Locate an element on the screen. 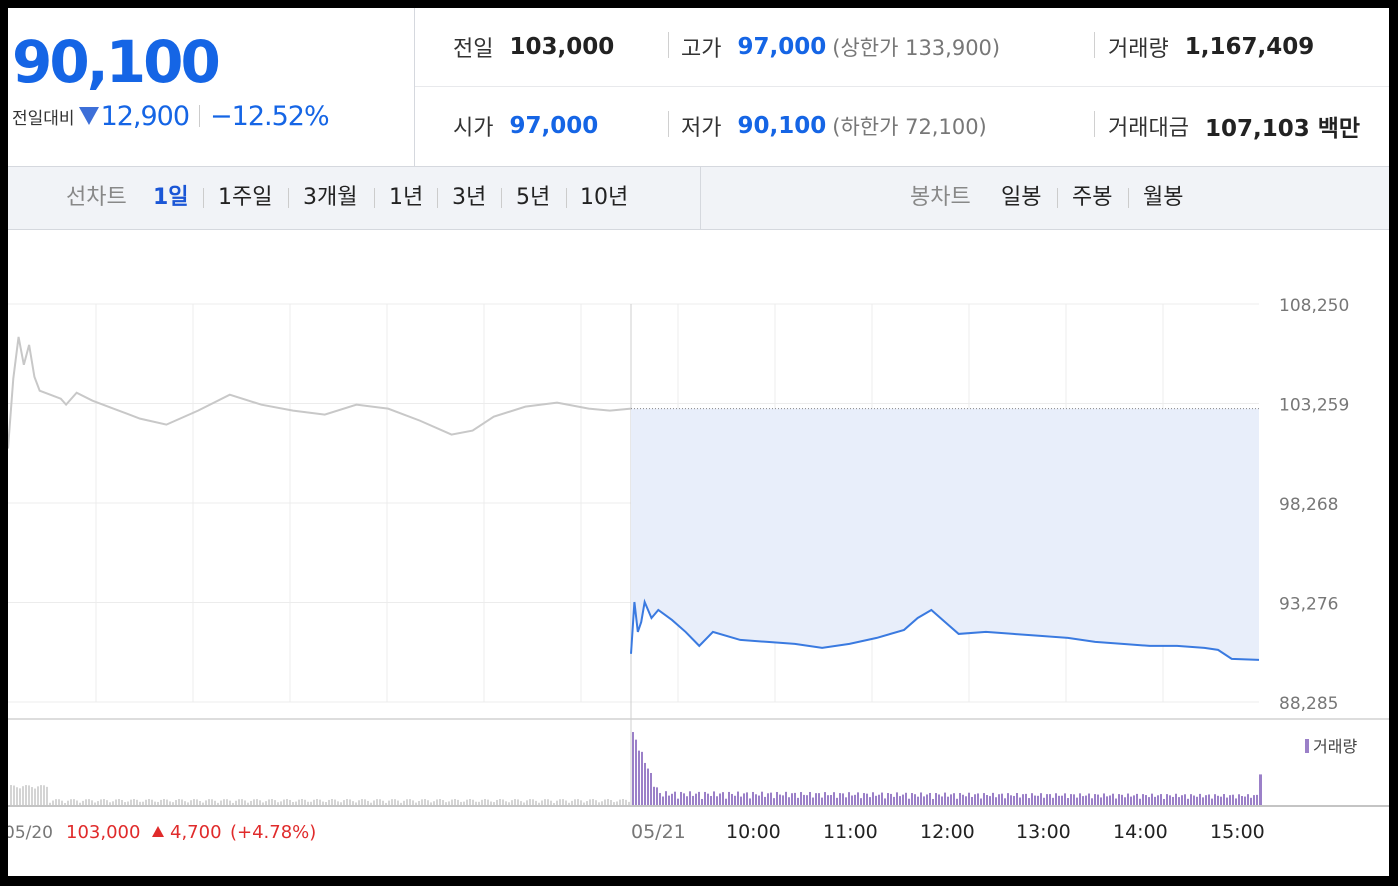  chart-area is located at coordinates (945, 534).